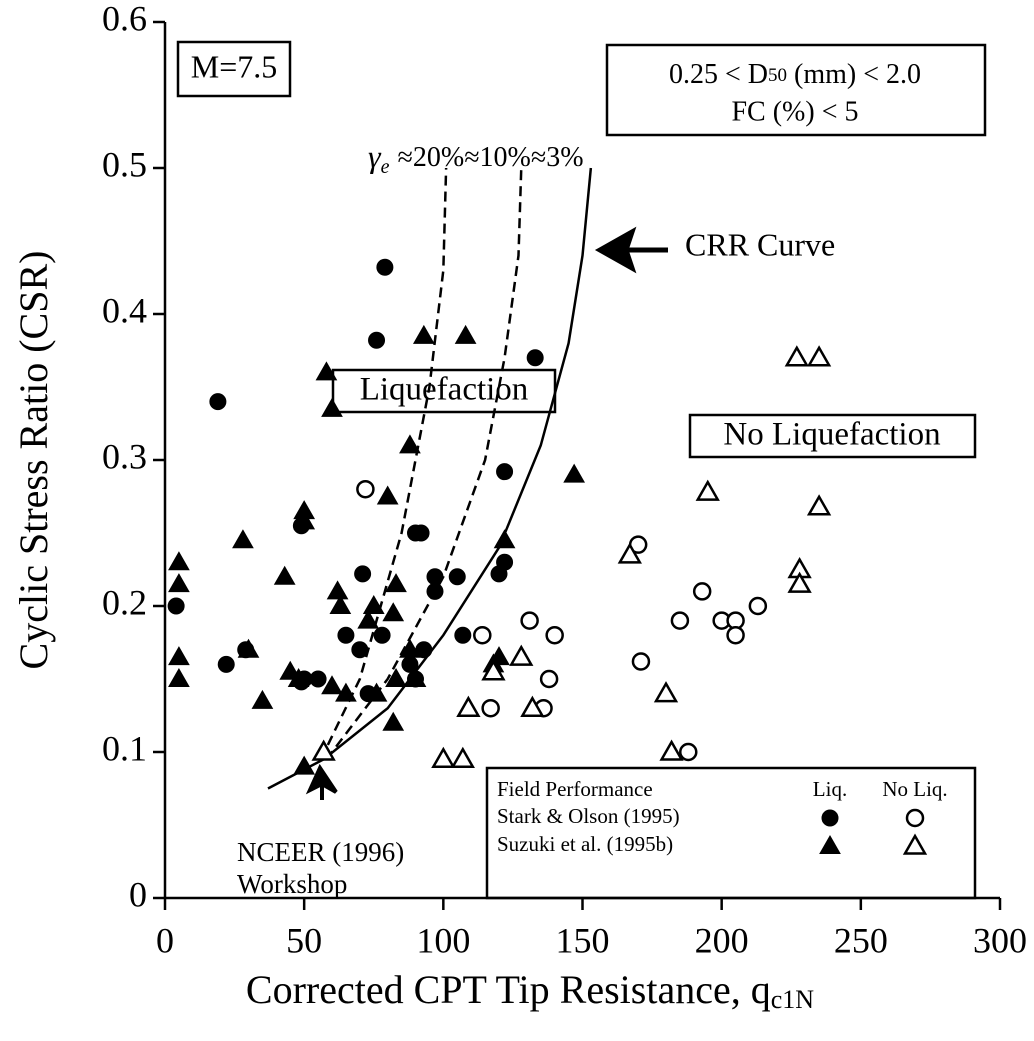 The width and height of the screenshot is (1034, 1041). I want to click on x-tick-label: 200, so click(722, 940).